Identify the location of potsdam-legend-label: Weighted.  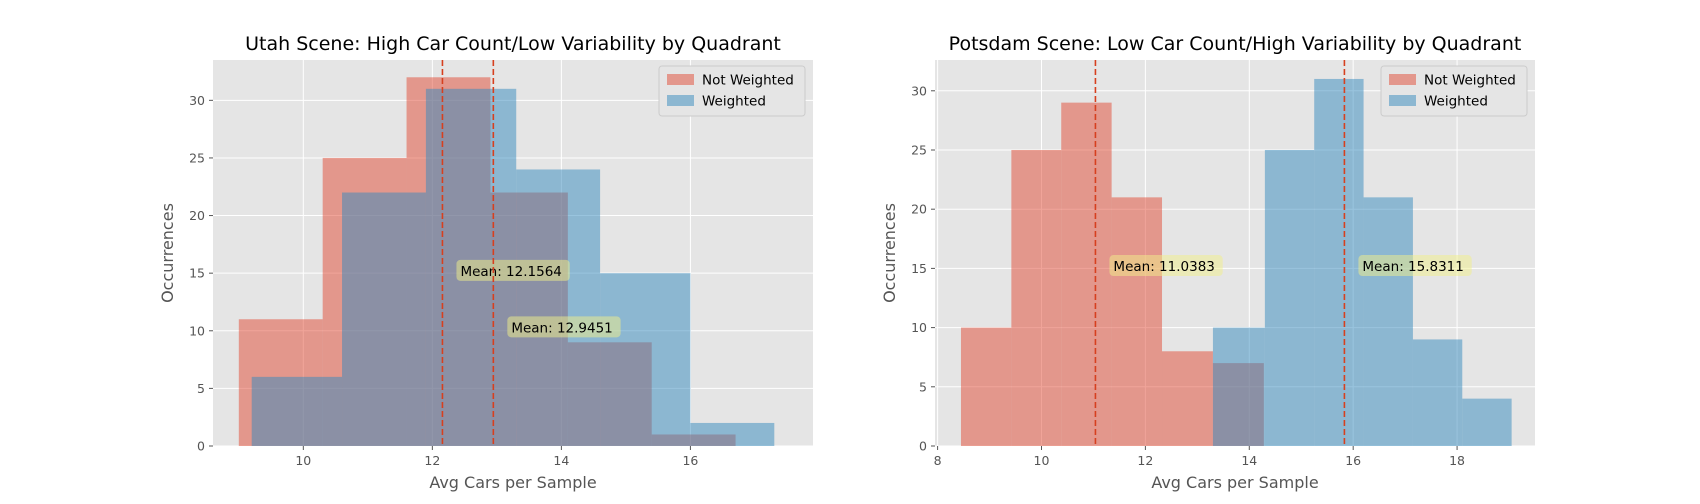
(1456, 102).